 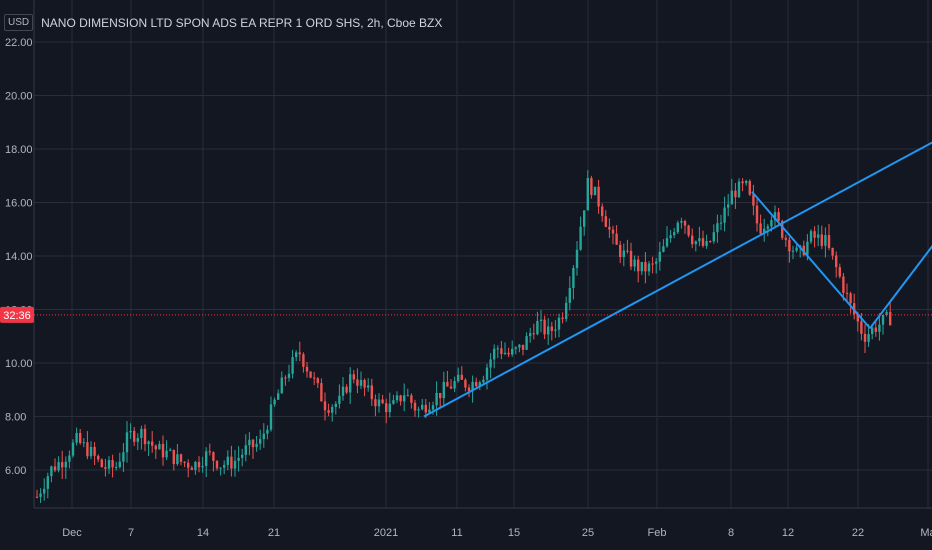 What do you see at coordinates (19, 22) in the screenshot?
I see `currency-badge: USD` at bounding box center [19, 22].